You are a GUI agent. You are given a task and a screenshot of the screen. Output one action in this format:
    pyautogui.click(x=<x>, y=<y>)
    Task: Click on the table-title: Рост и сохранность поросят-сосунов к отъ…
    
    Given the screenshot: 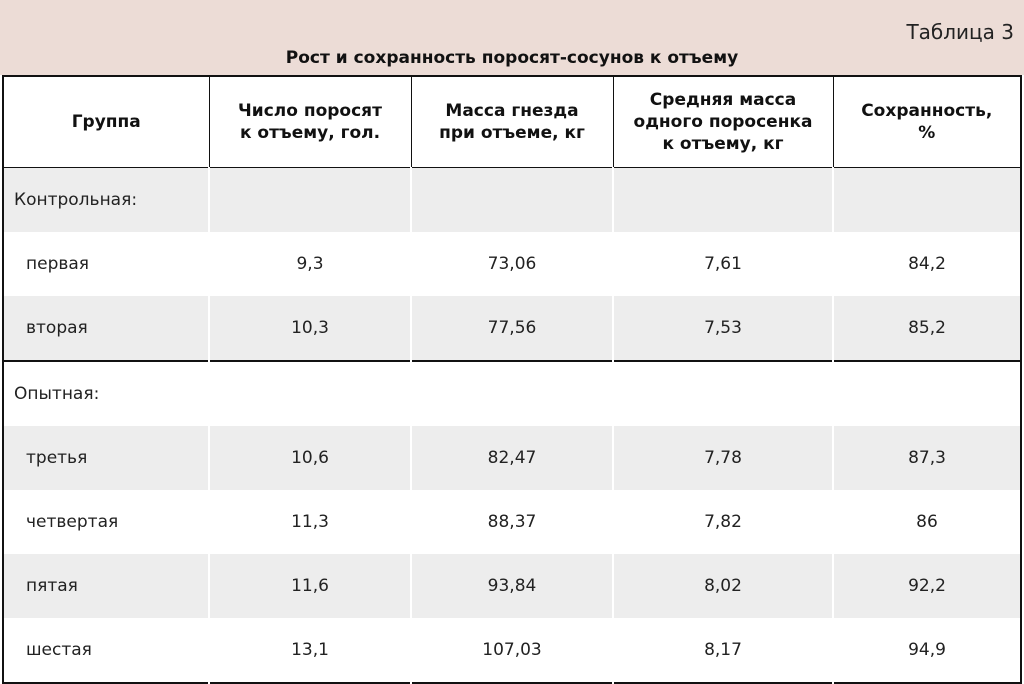 What is the action you would take?
    pyautogui.click(x=512, y=58)
    